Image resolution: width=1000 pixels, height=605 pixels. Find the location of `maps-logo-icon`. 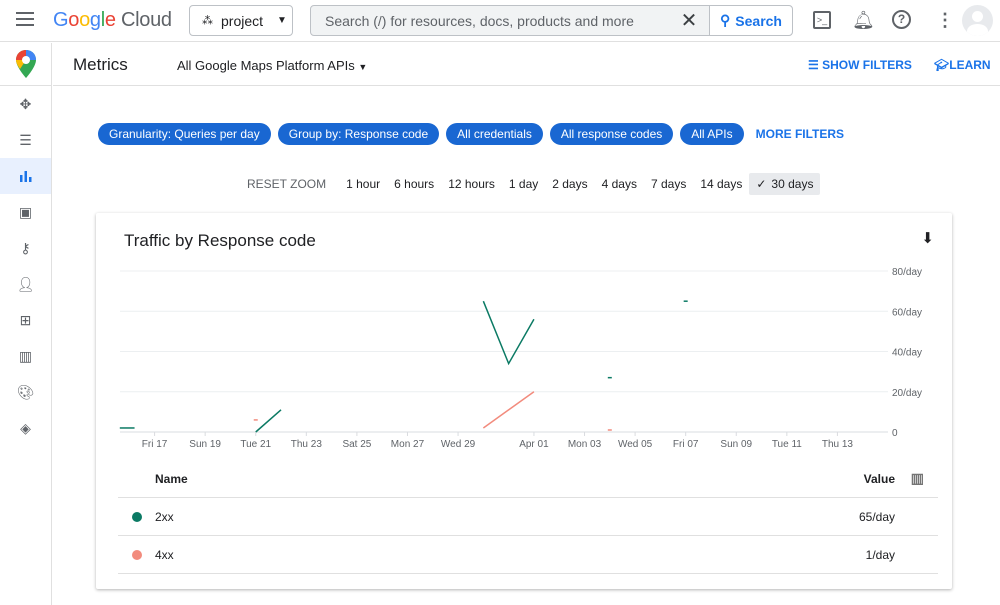

maps-logo-icon is located at coordinates (25, 64).